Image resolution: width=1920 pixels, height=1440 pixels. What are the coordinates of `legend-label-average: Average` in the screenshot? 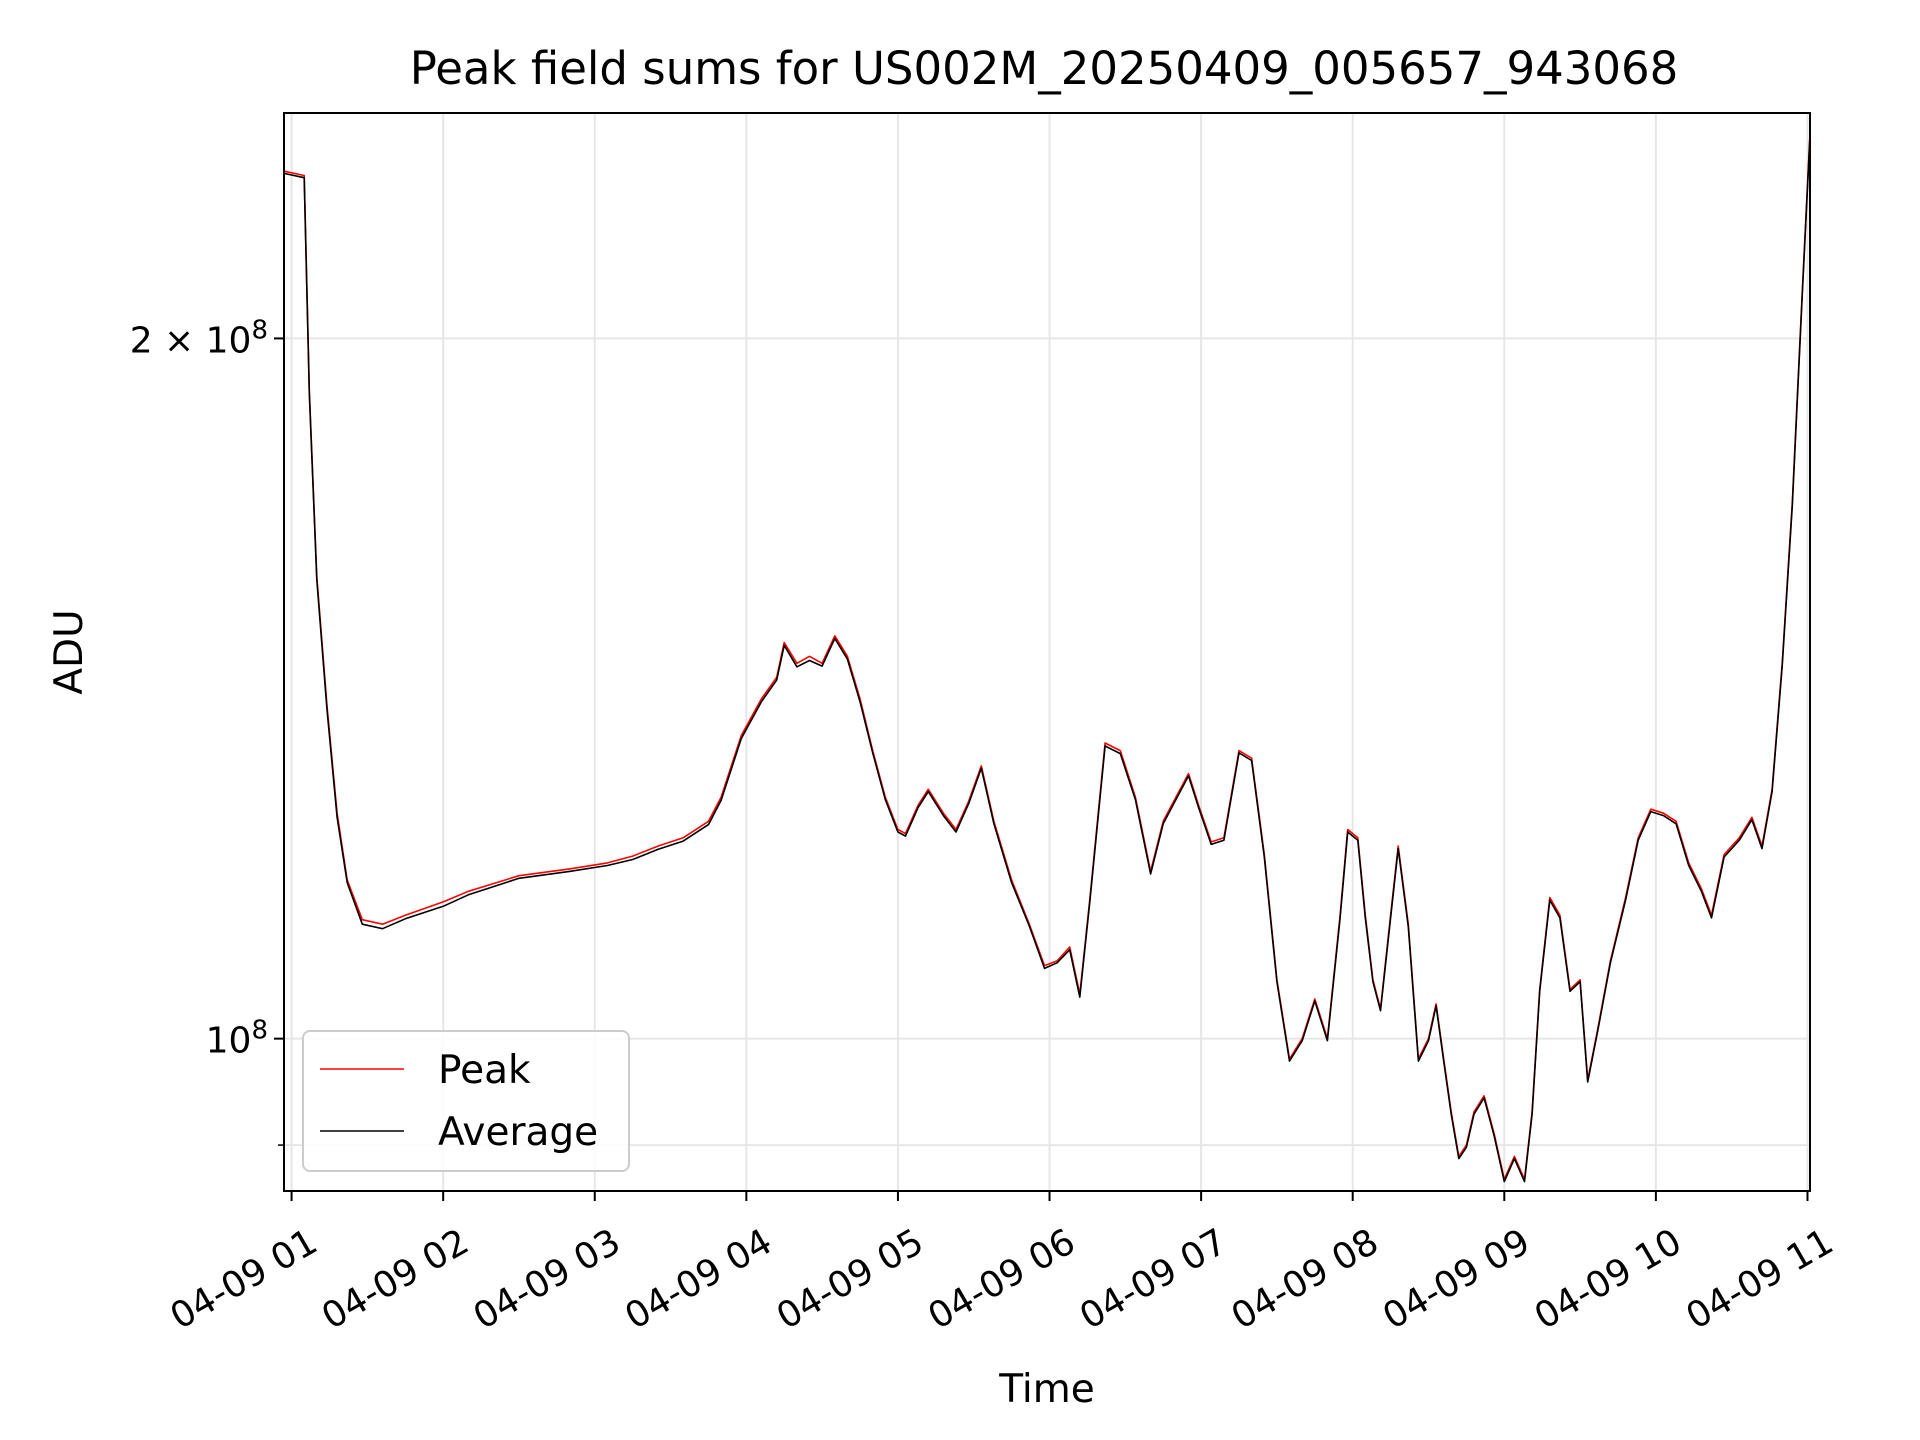 It's located at (518, 1132).